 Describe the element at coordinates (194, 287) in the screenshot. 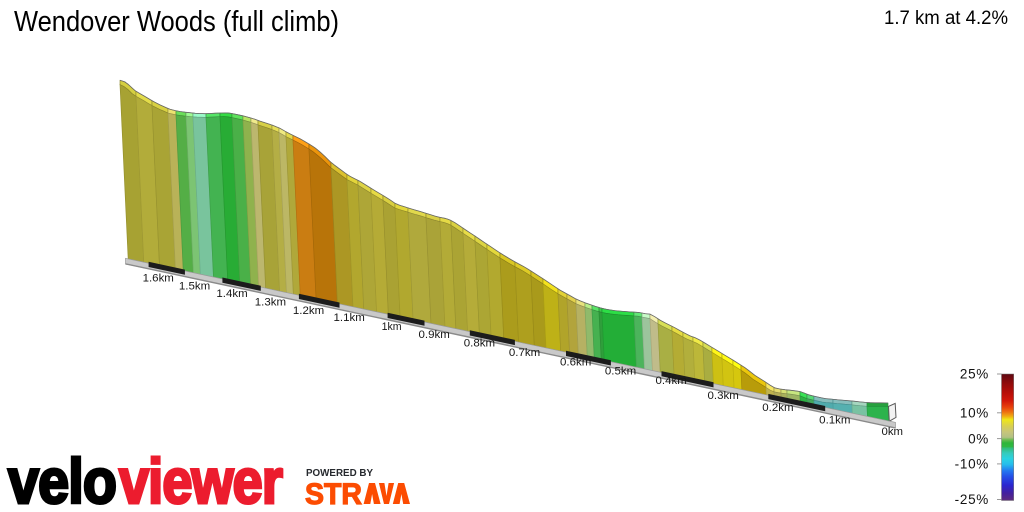

I see `svg-text: 1.5km` at that location.